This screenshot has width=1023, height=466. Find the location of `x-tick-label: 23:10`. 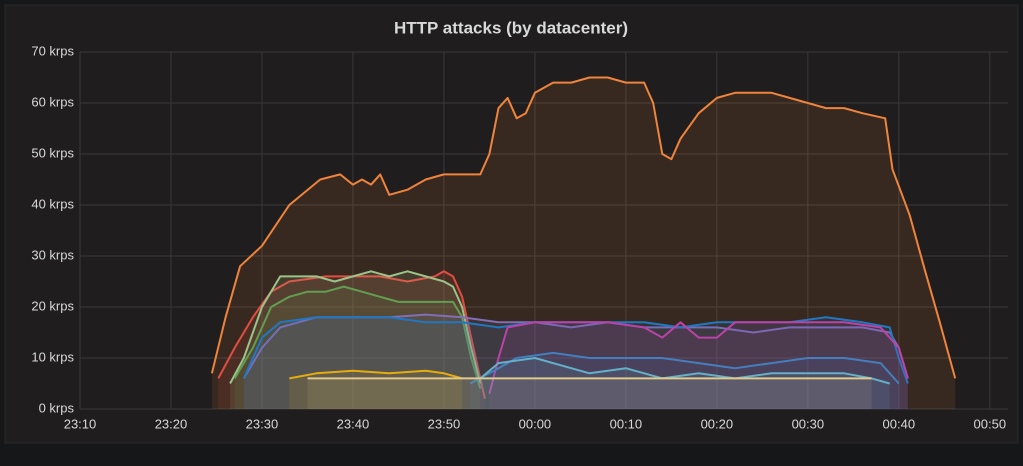

x-tick-label: 23:10 is located at coordinates (80, 423).